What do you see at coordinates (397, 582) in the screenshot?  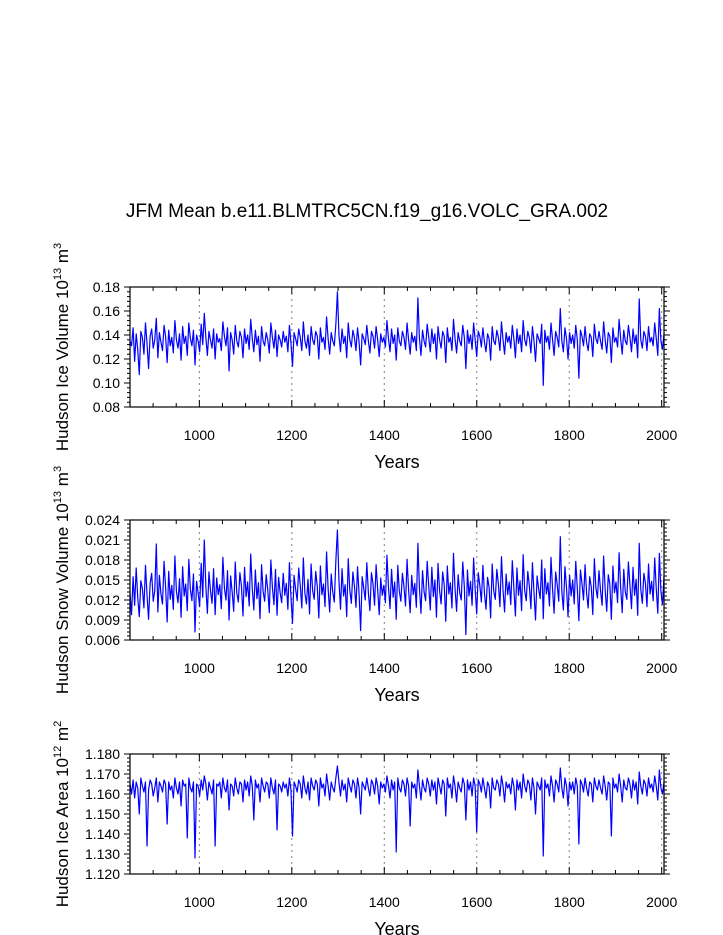 I see `snow-volume-series-line` at bounding box center [397, 582].